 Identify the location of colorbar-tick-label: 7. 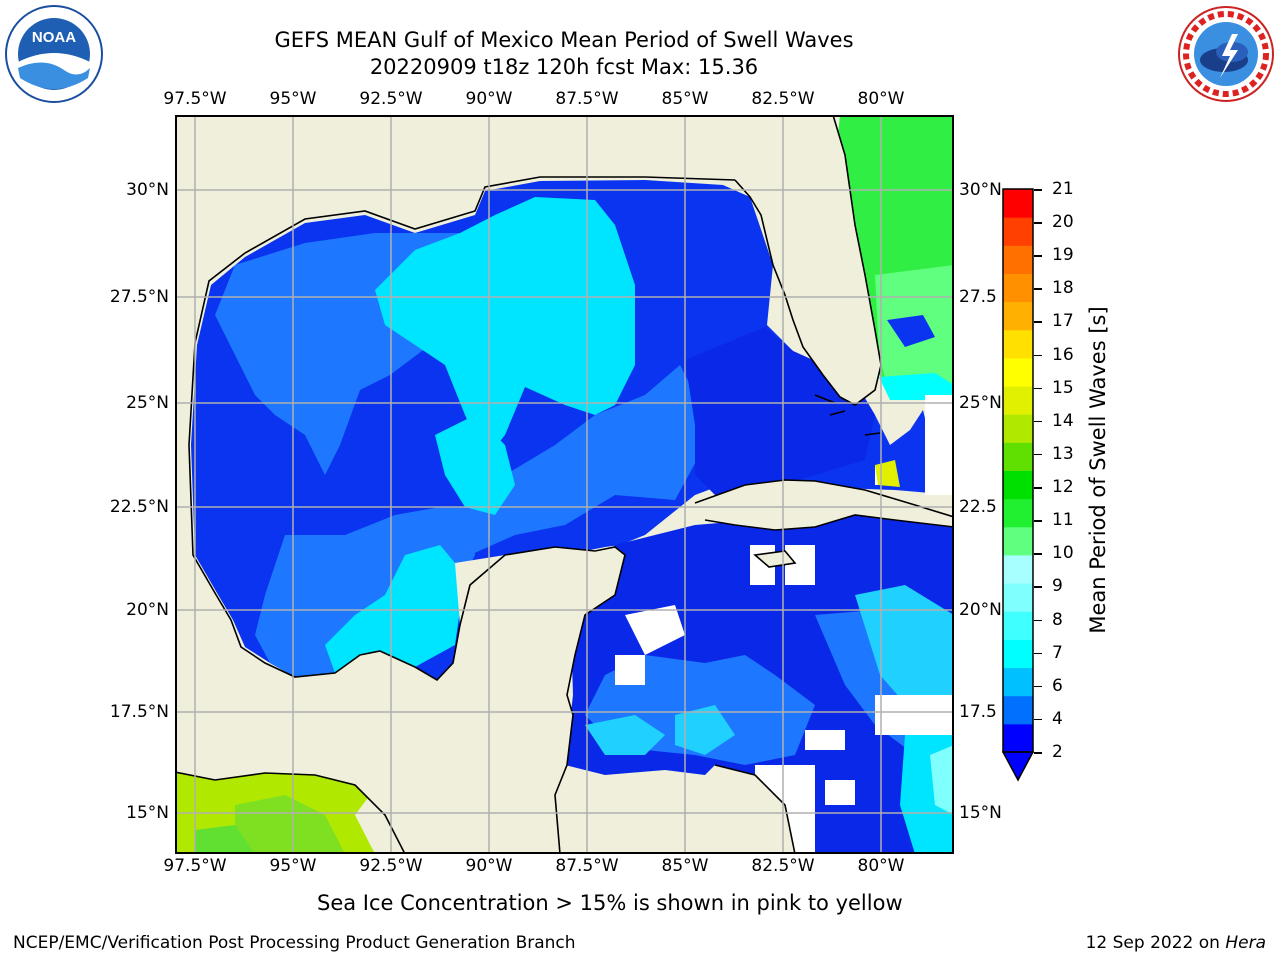
(1057, 652).